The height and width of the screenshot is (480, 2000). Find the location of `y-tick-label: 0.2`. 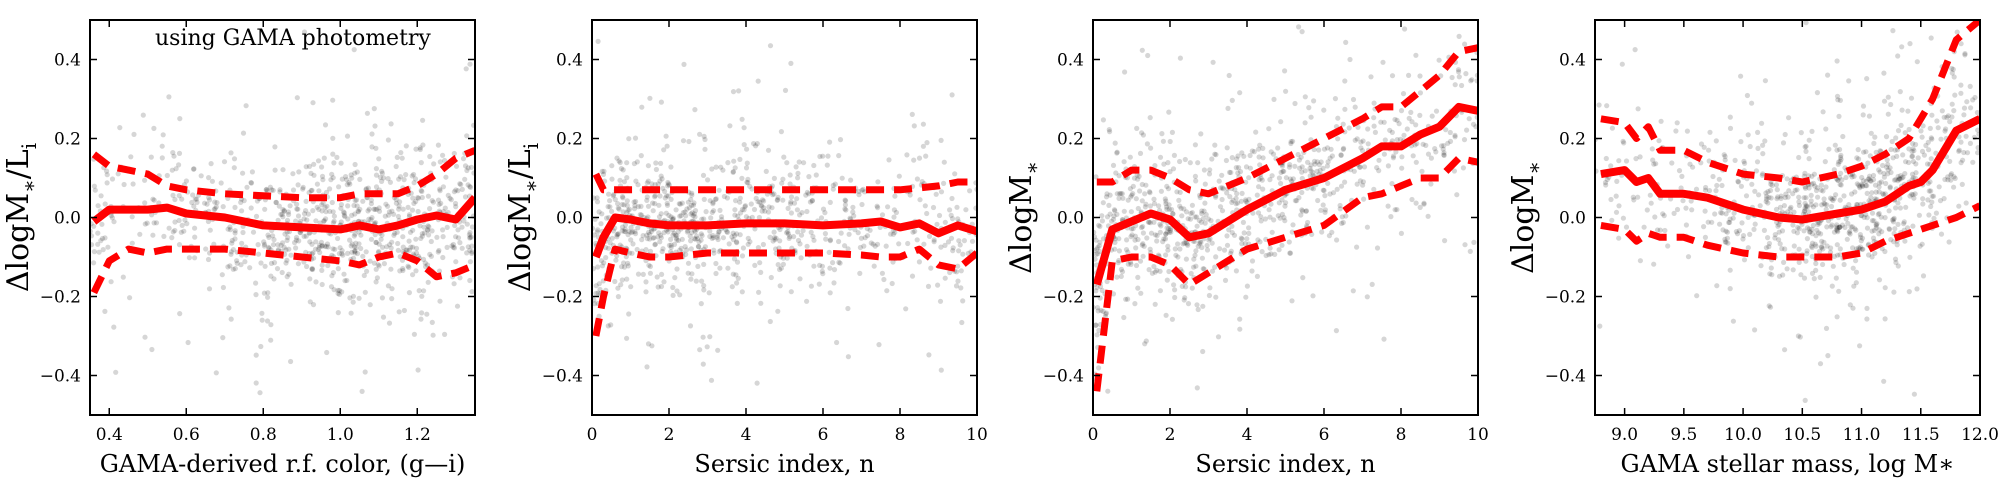

y-tick-label: 0.2 is located at coordinates (1070, 140).